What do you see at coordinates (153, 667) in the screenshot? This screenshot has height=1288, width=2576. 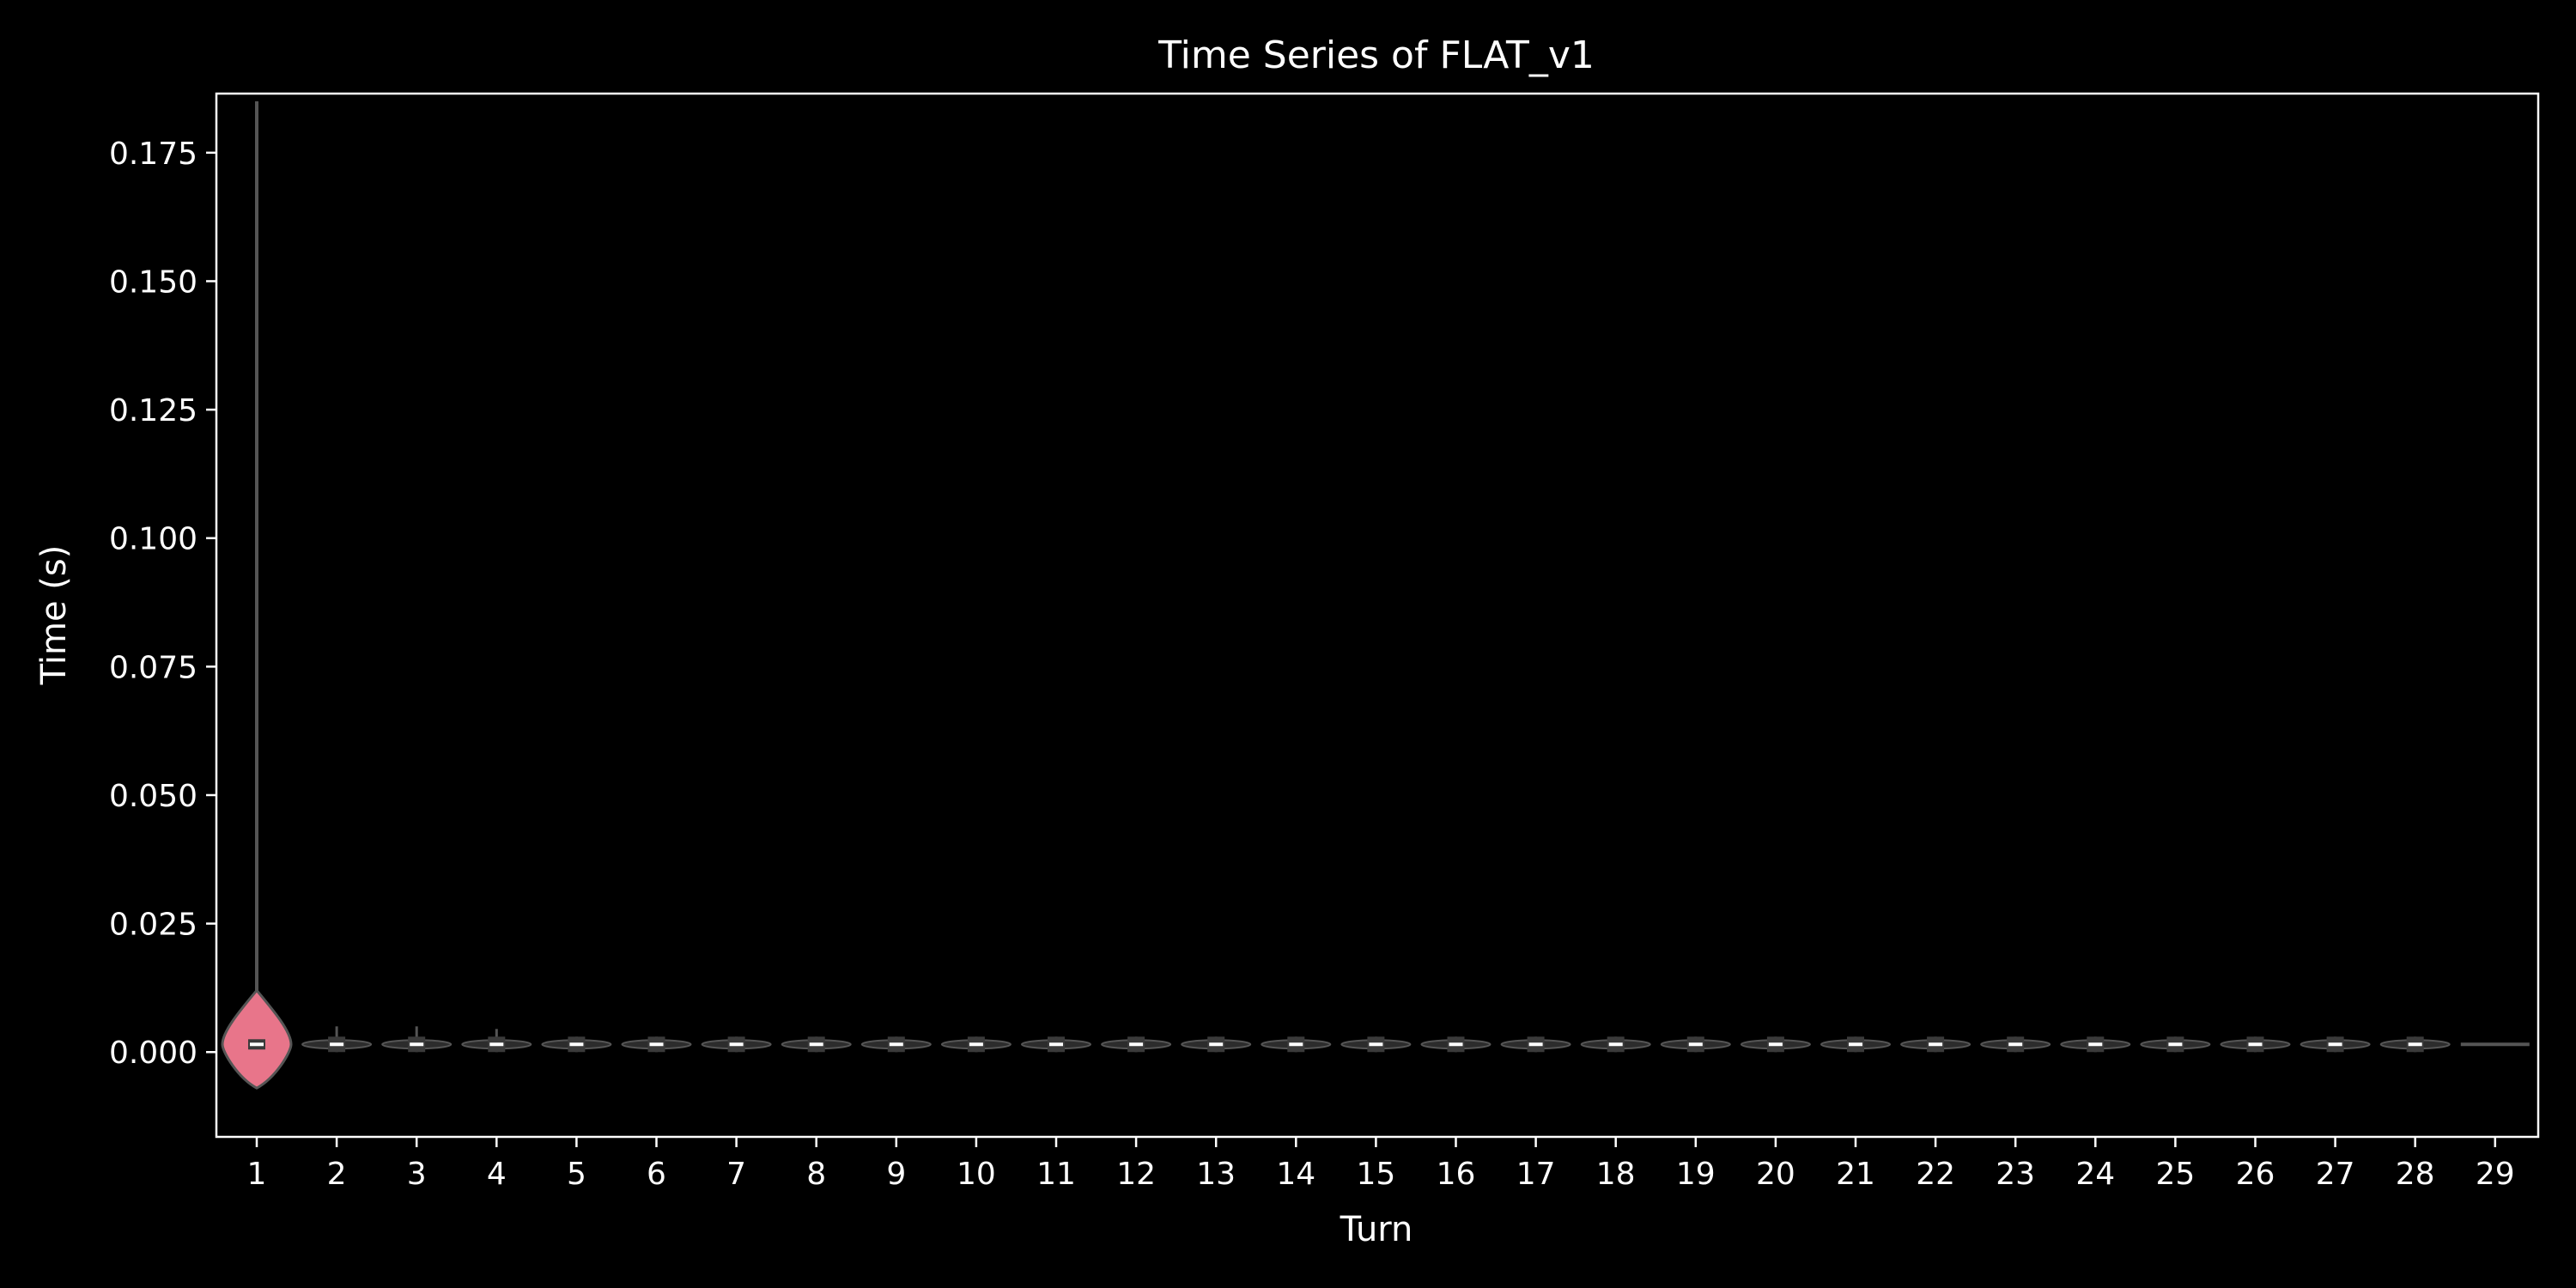 I see `y-tick-label: 0.075` at bounding box center [153, 667].